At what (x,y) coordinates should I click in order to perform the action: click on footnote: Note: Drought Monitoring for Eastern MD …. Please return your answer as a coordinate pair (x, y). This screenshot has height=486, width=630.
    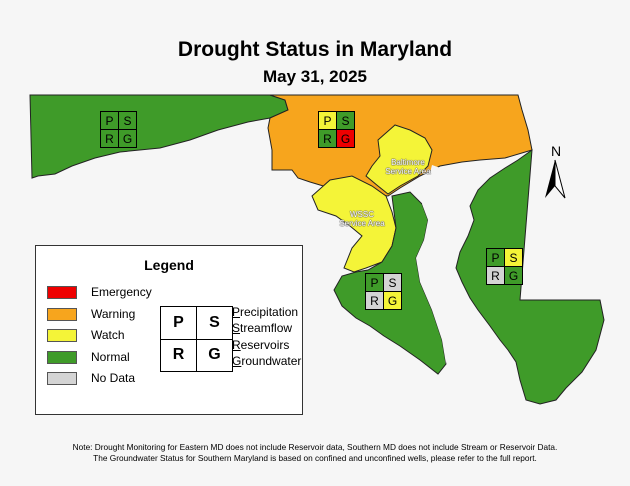
    Looking at the image, I should click on (315, 453).